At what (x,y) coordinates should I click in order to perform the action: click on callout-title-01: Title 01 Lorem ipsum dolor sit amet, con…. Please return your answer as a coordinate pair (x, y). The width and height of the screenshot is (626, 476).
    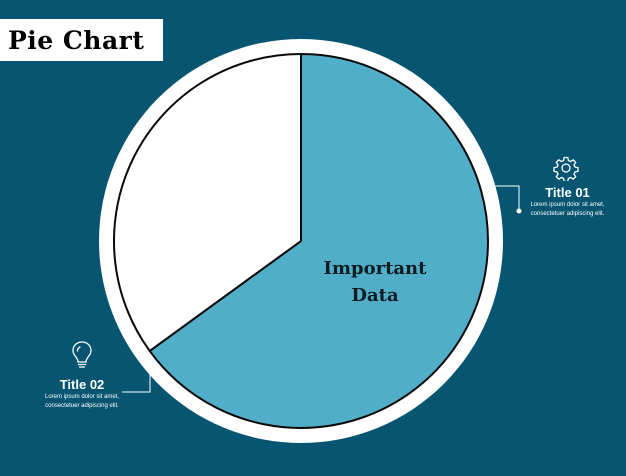
    Looking at the image, I should click on (567, 201).